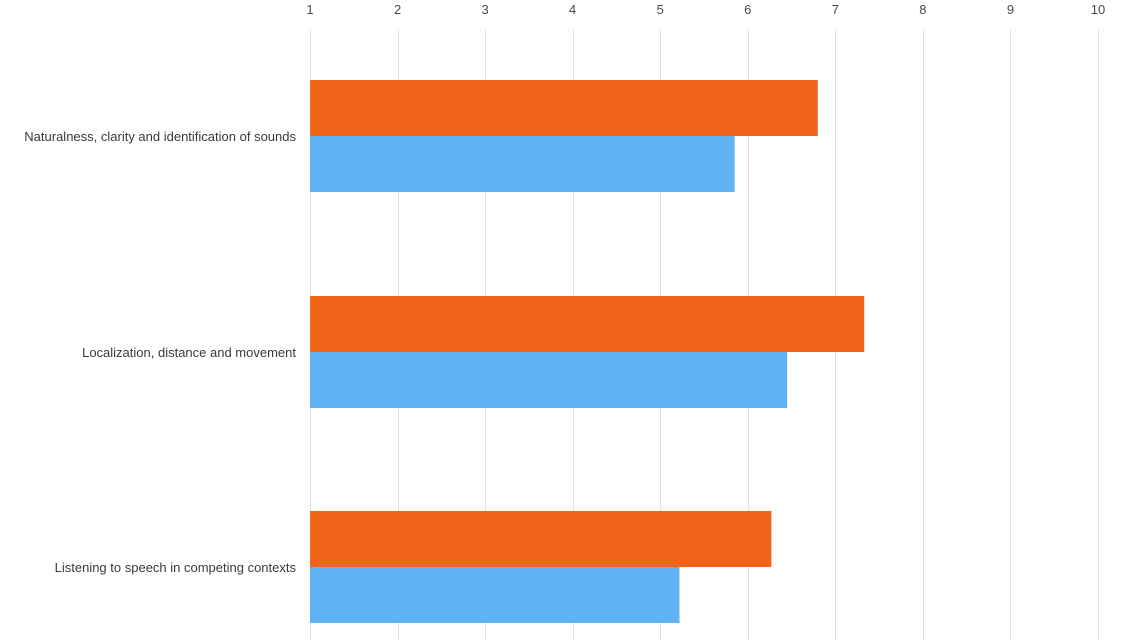  I want to click on x-tick-label: 6, so click(747, 9).